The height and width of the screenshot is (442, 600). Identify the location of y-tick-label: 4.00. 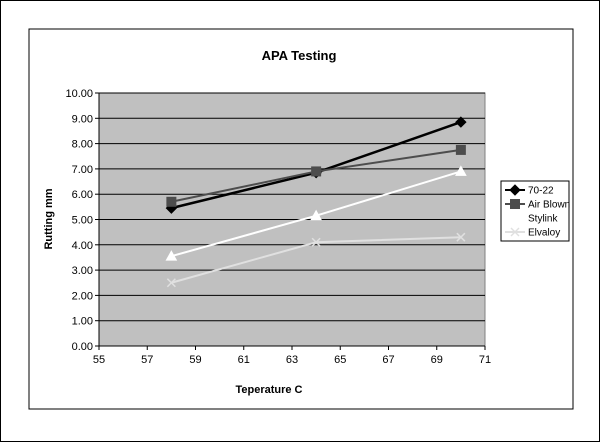
(82, 246).